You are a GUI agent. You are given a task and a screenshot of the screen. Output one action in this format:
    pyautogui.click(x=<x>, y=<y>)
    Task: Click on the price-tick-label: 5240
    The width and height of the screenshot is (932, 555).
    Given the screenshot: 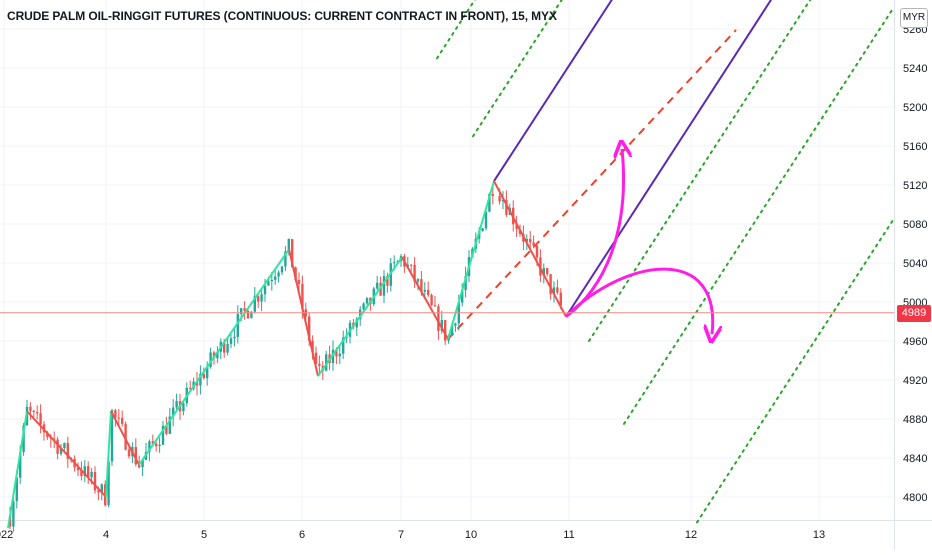 What is the action you would take?
    pyautogui.click(x=915, y=69)
    